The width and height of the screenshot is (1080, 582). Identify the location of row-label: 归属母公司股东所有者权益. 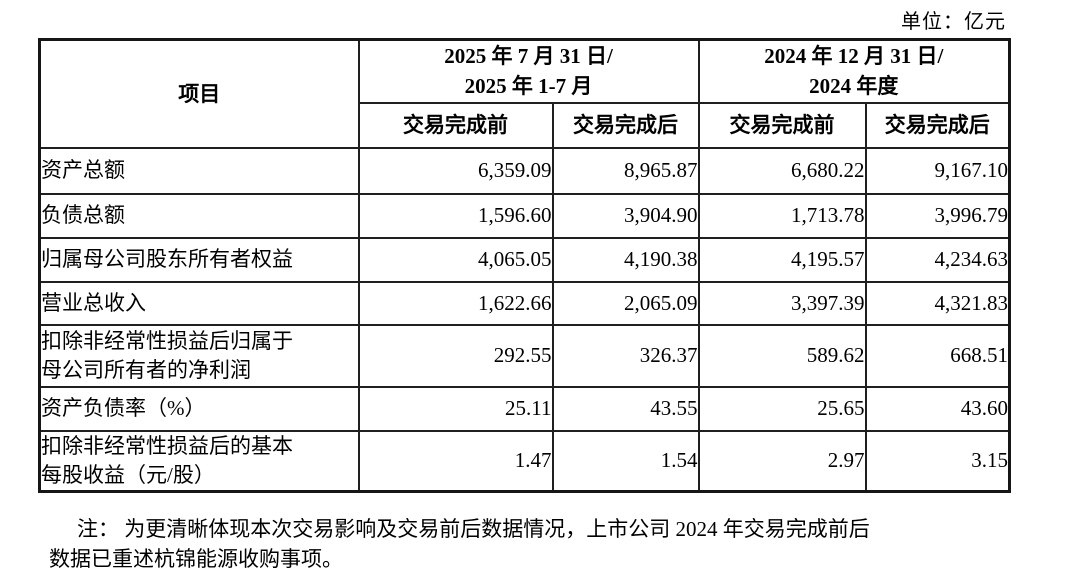
(199, 259).